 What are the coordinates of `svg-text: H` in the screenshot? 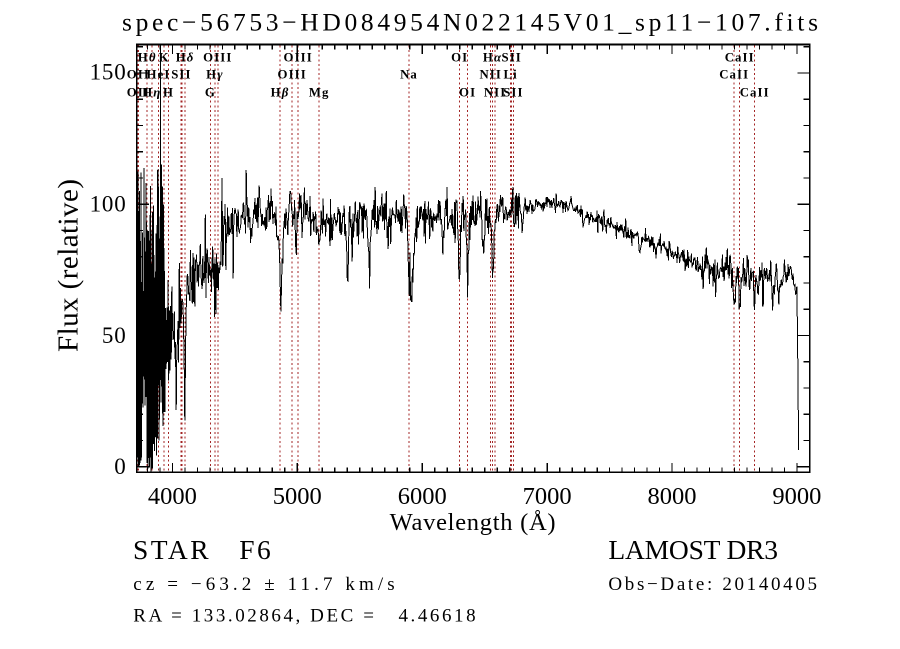 It's located at (168, 93).